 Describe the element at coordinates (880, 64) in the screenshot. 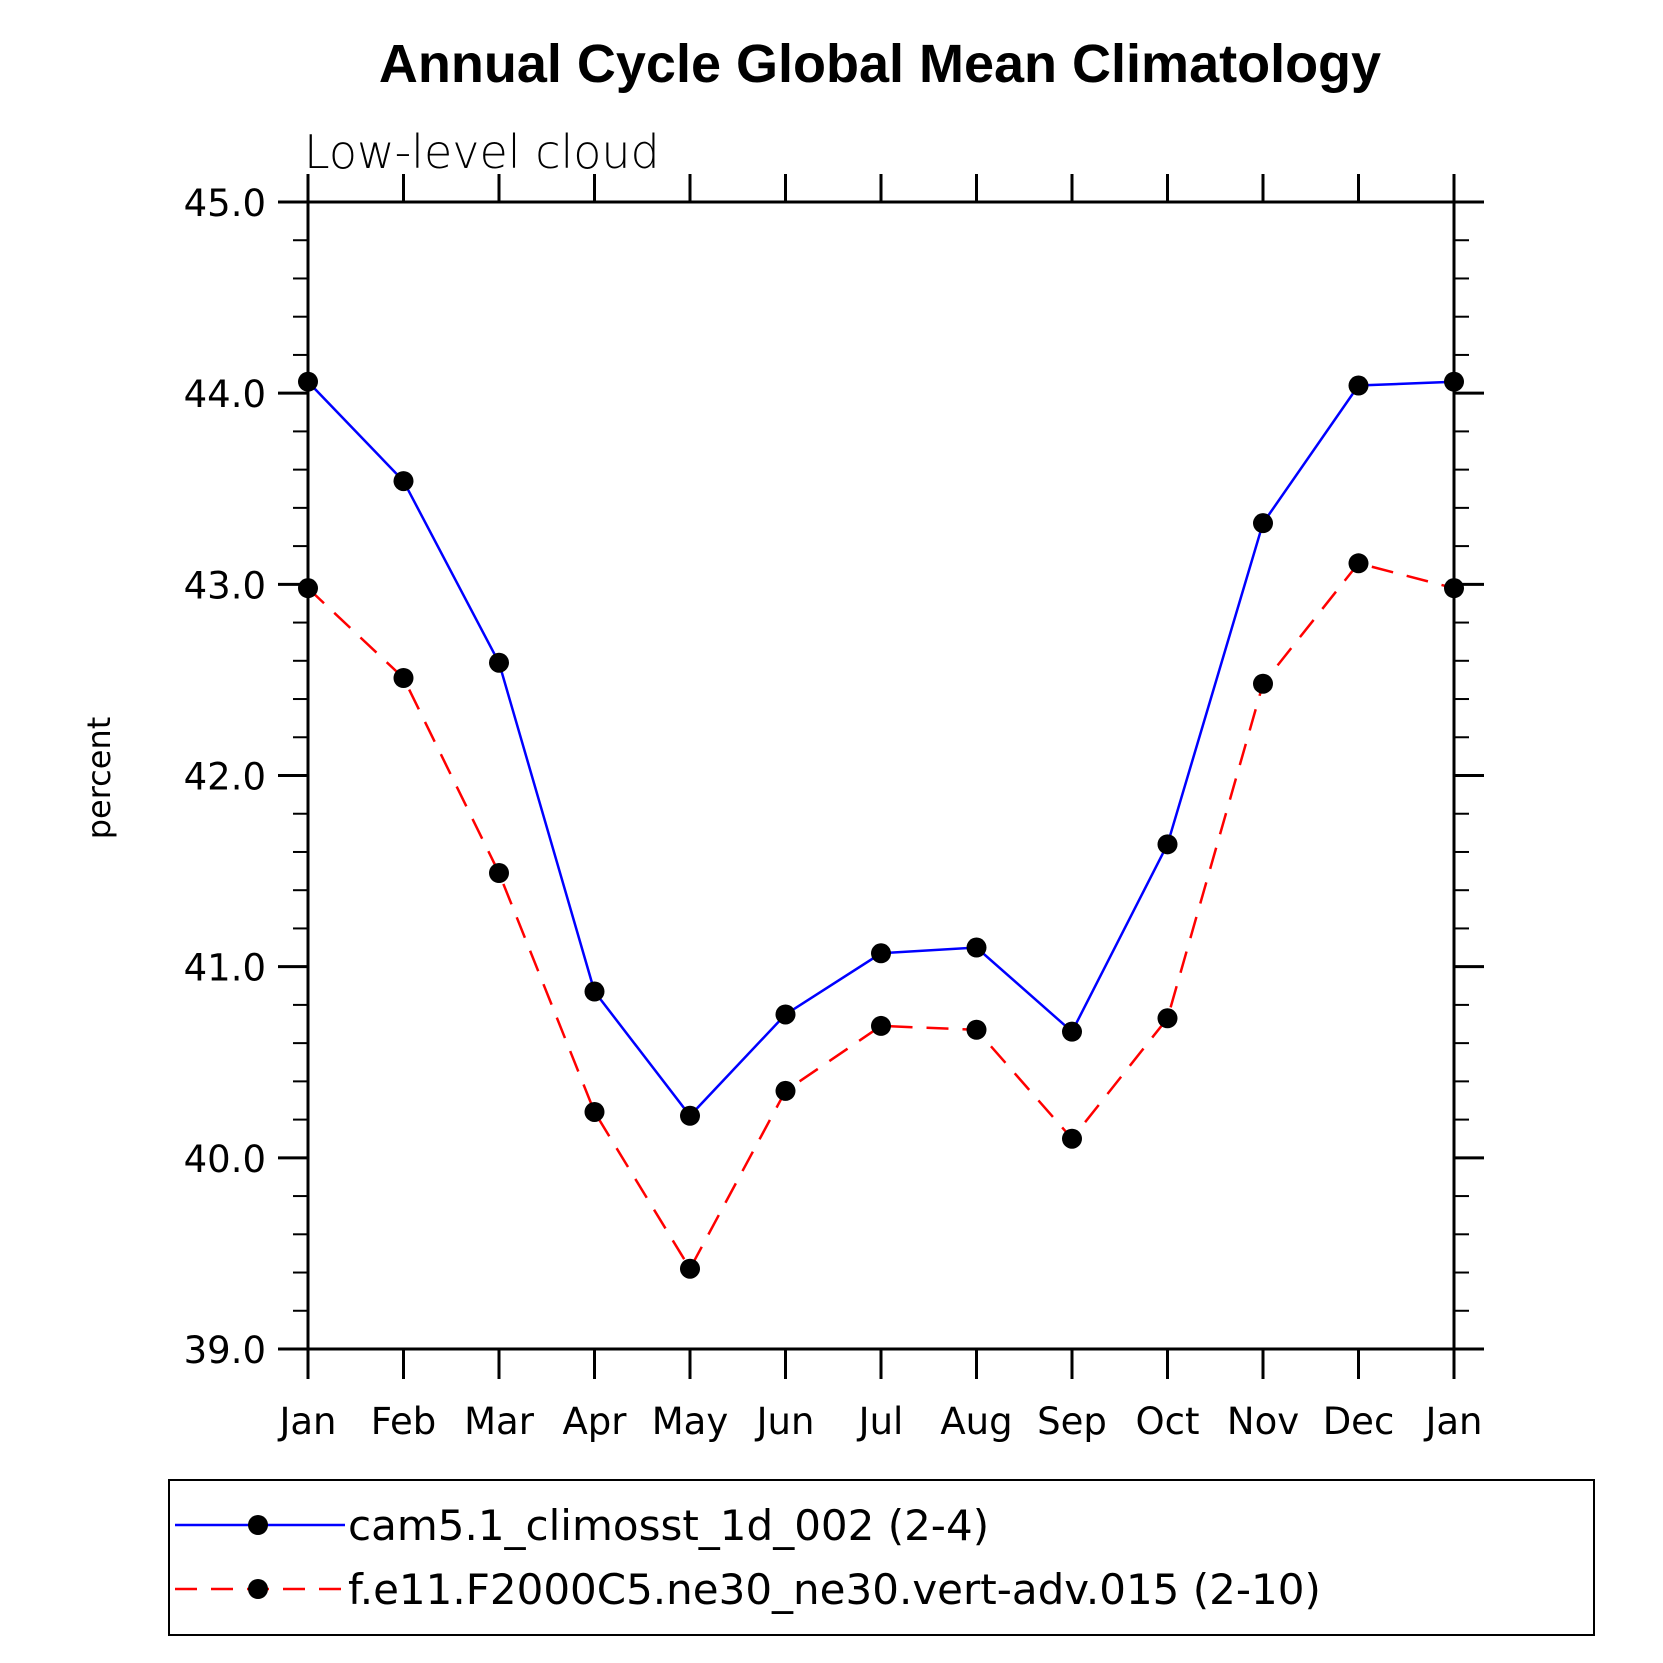

I see `chart-title: Annual Cycle Global Mean Climatology` at that location.